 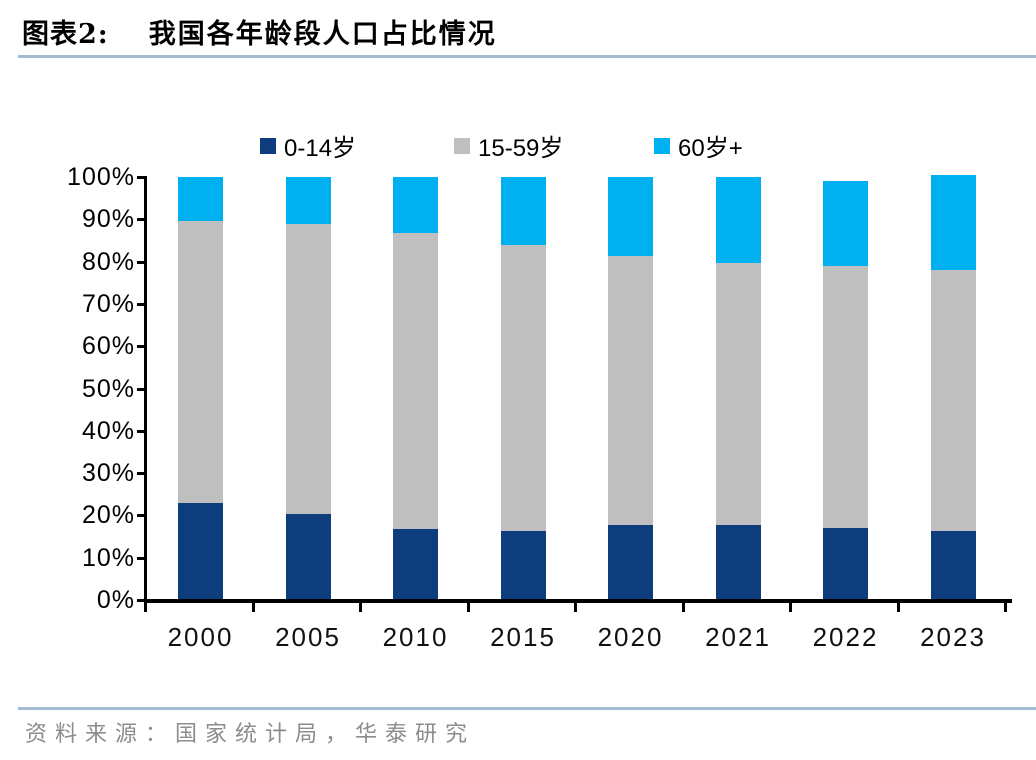 I want to click on y-tick-label: 20%, so click(x=108, y=515).